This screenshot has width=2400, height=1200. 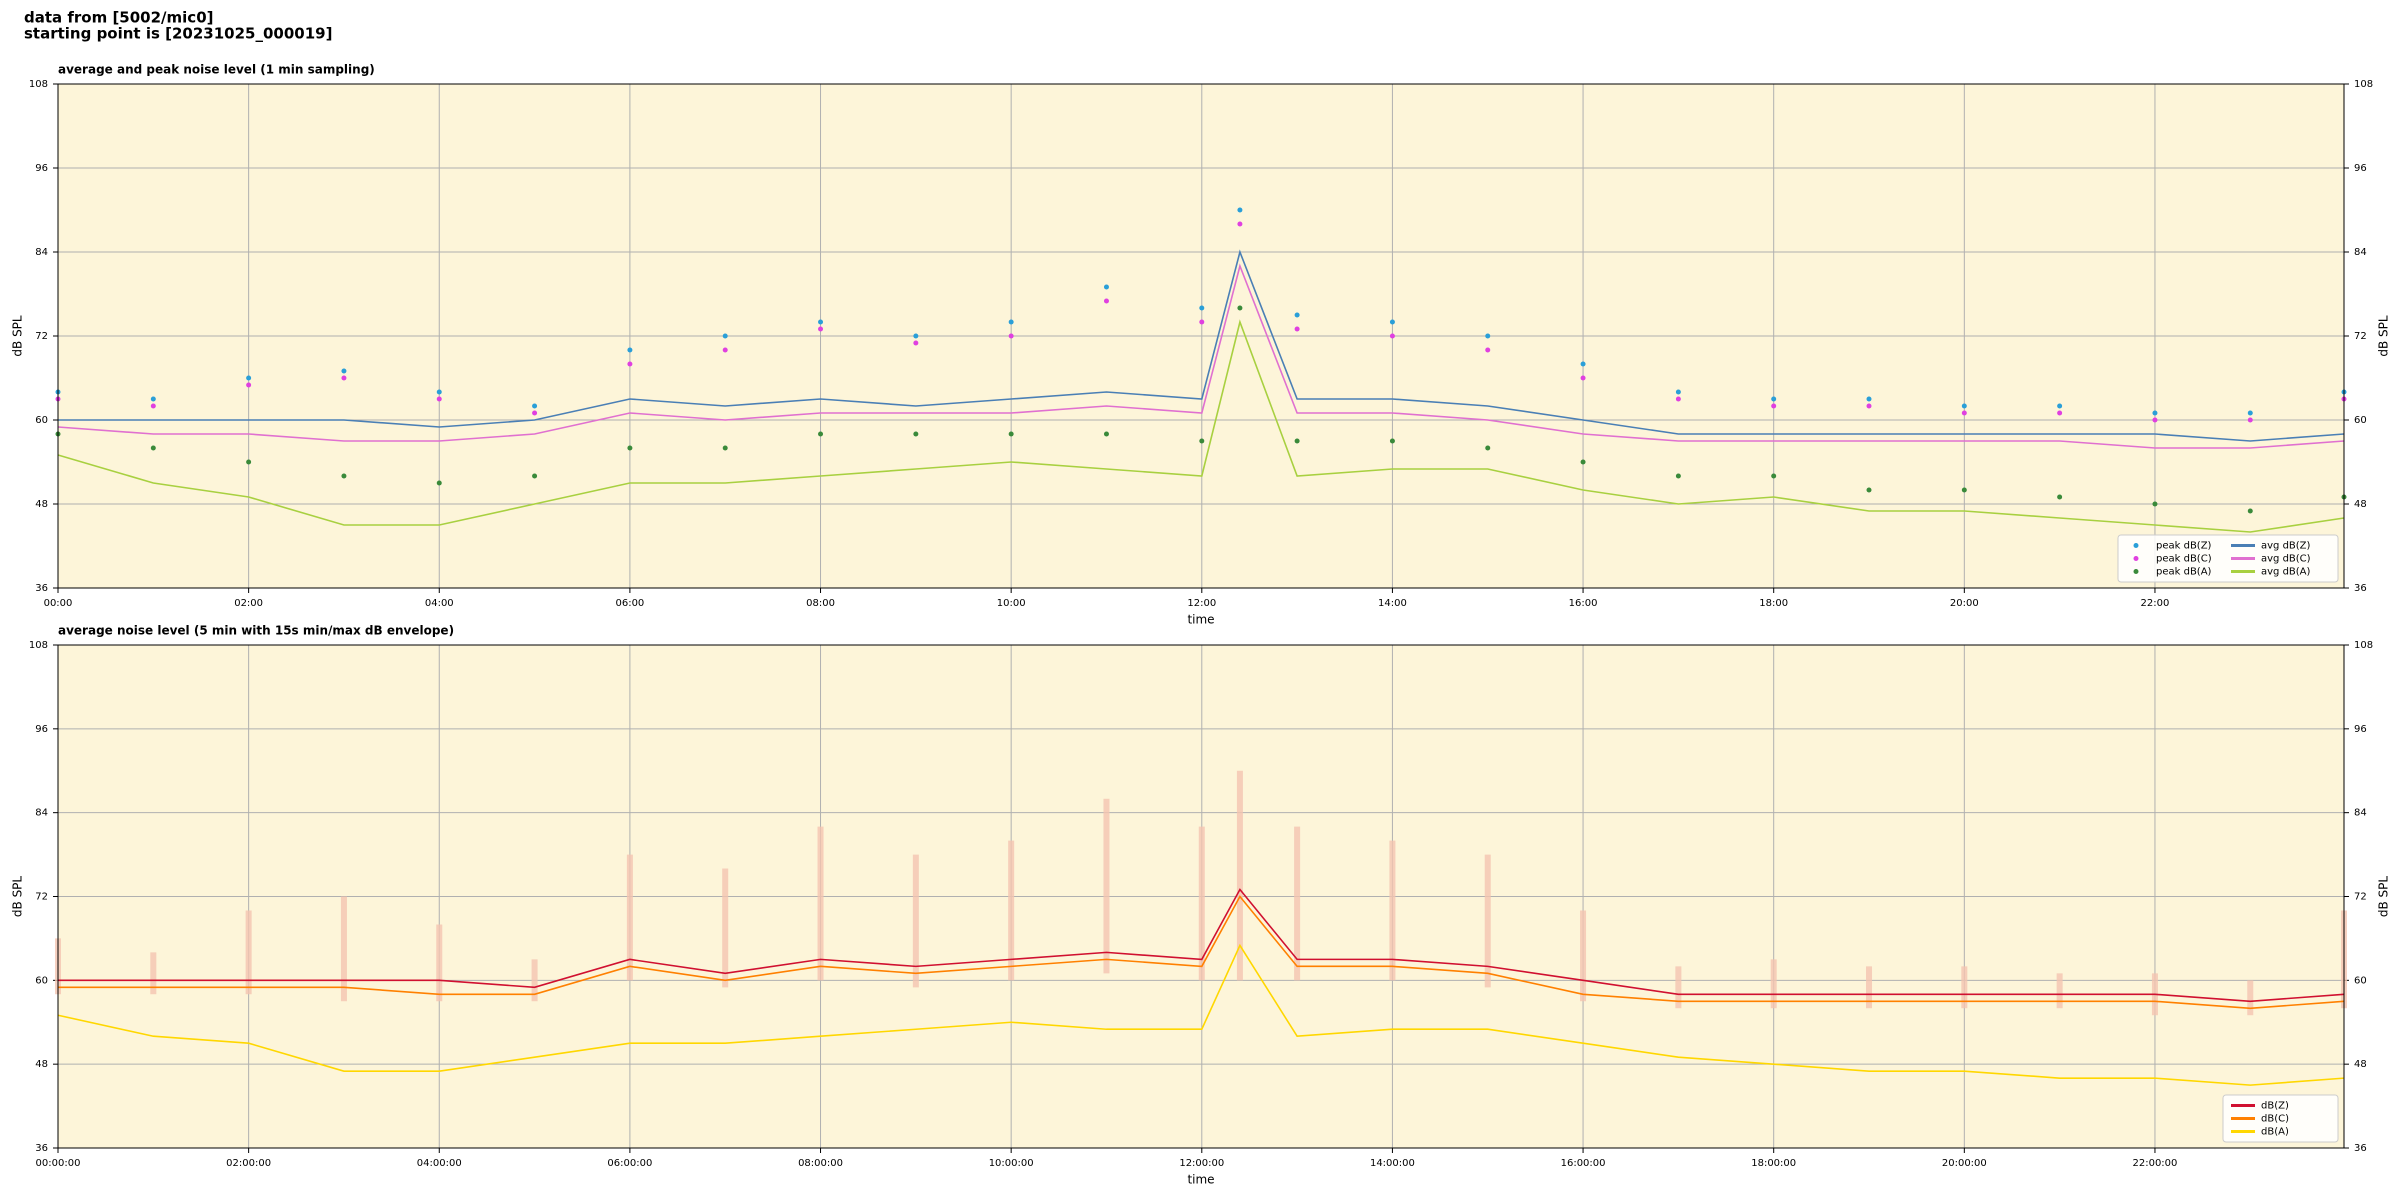 I want to click on series-line, so click(x=1201, y=356).